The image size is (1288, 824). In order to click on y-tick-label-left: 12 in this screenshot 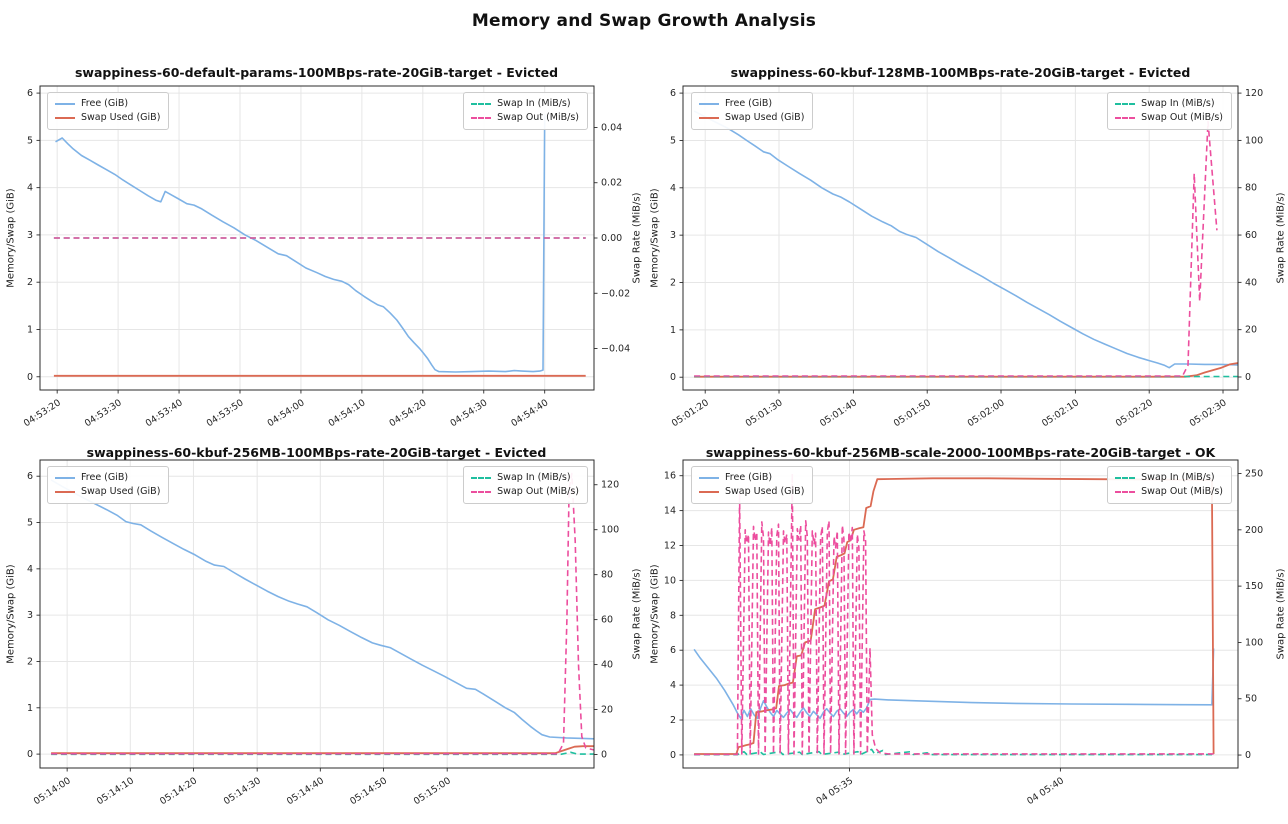, I will do `click(670, 546)`.